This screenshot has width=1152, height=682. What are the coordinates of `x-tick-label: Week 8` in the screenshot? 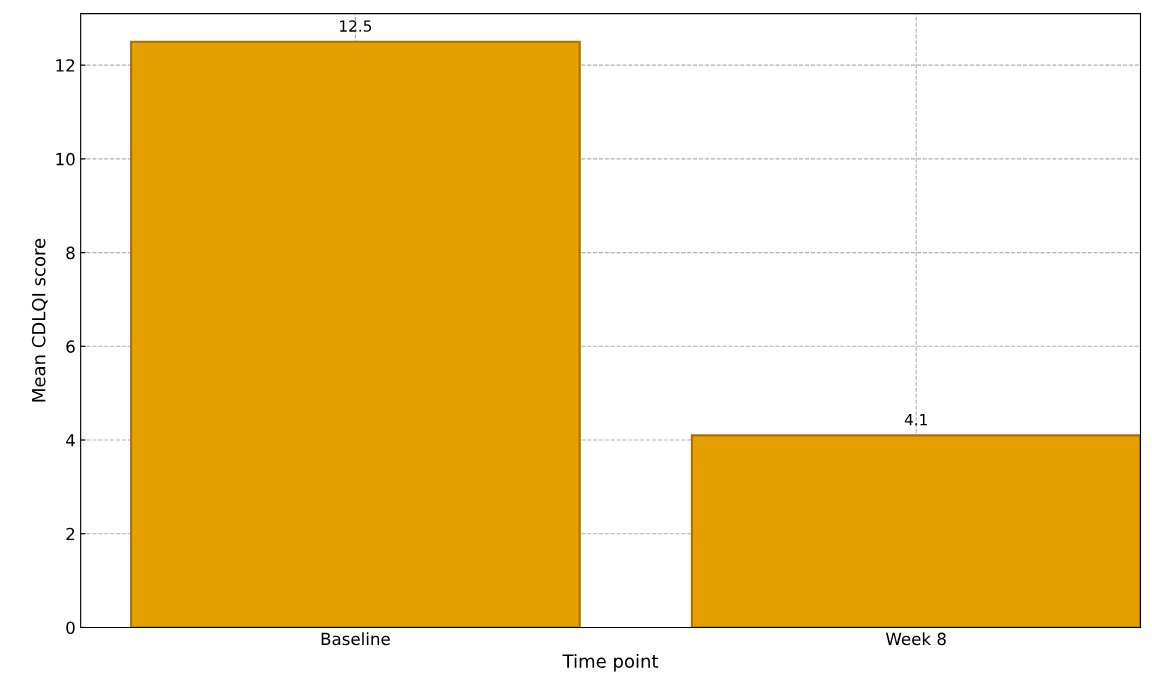 It's located at (915, 639).